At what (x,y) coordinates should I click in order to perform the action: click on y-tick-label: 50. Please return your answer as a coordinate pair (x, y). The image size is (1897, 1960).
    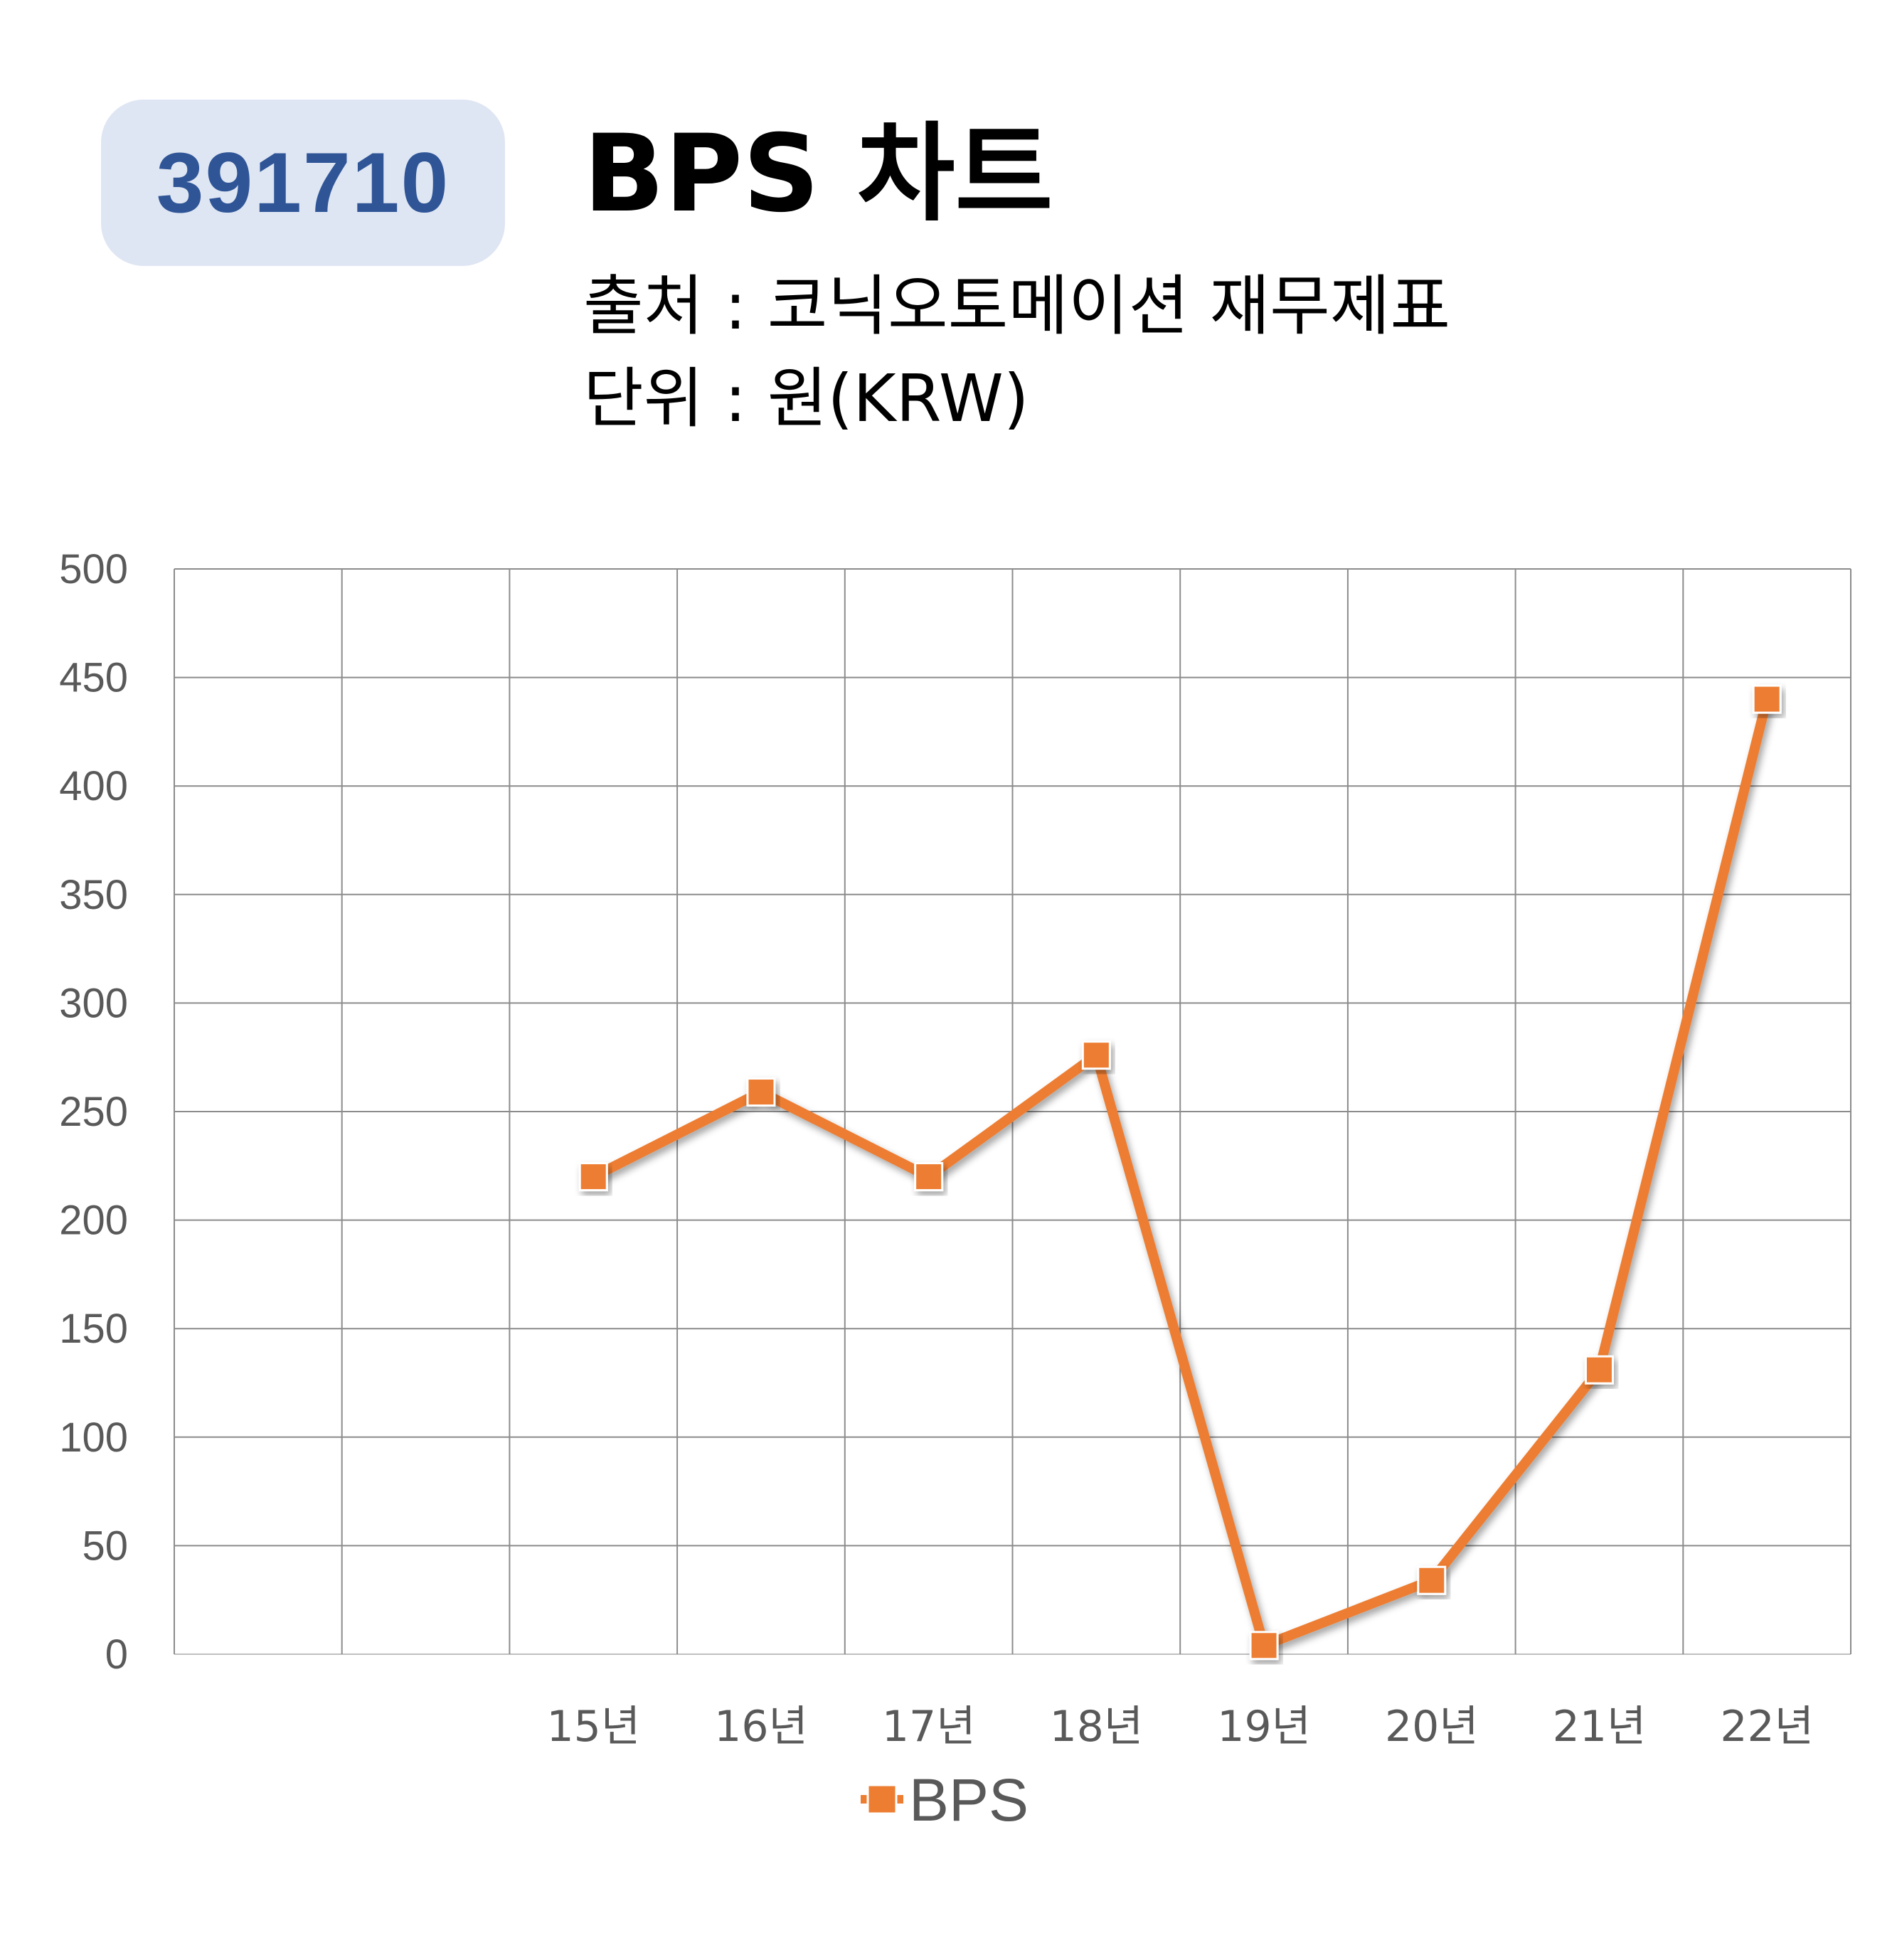
    Looking at the image, I should click on (105, 1546).